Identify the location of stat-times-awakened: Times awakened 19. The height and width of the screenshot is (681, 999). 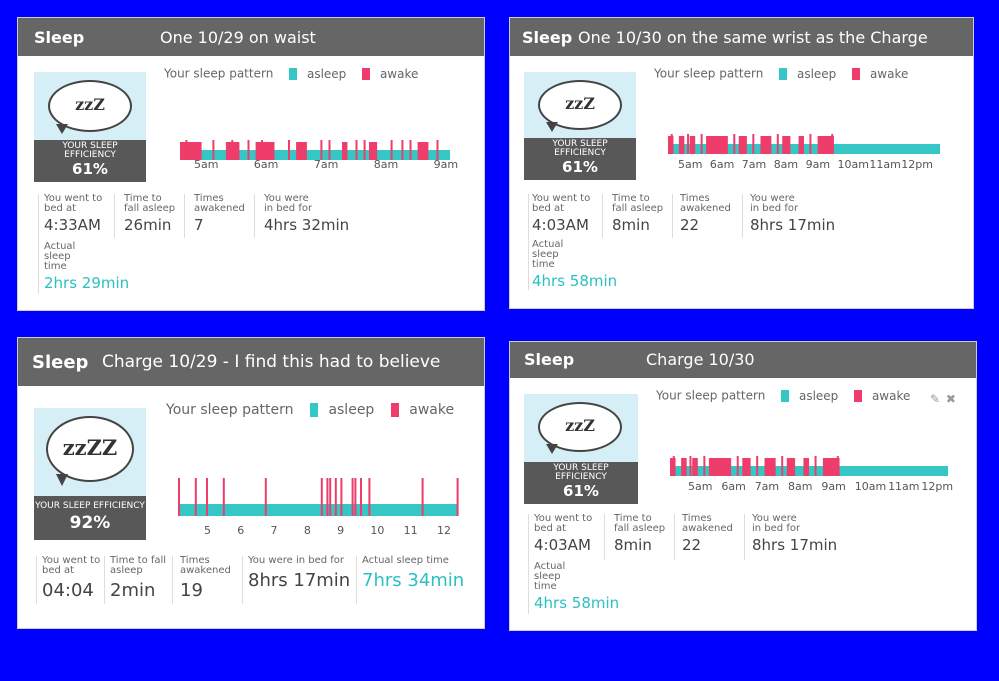
(205, 578).